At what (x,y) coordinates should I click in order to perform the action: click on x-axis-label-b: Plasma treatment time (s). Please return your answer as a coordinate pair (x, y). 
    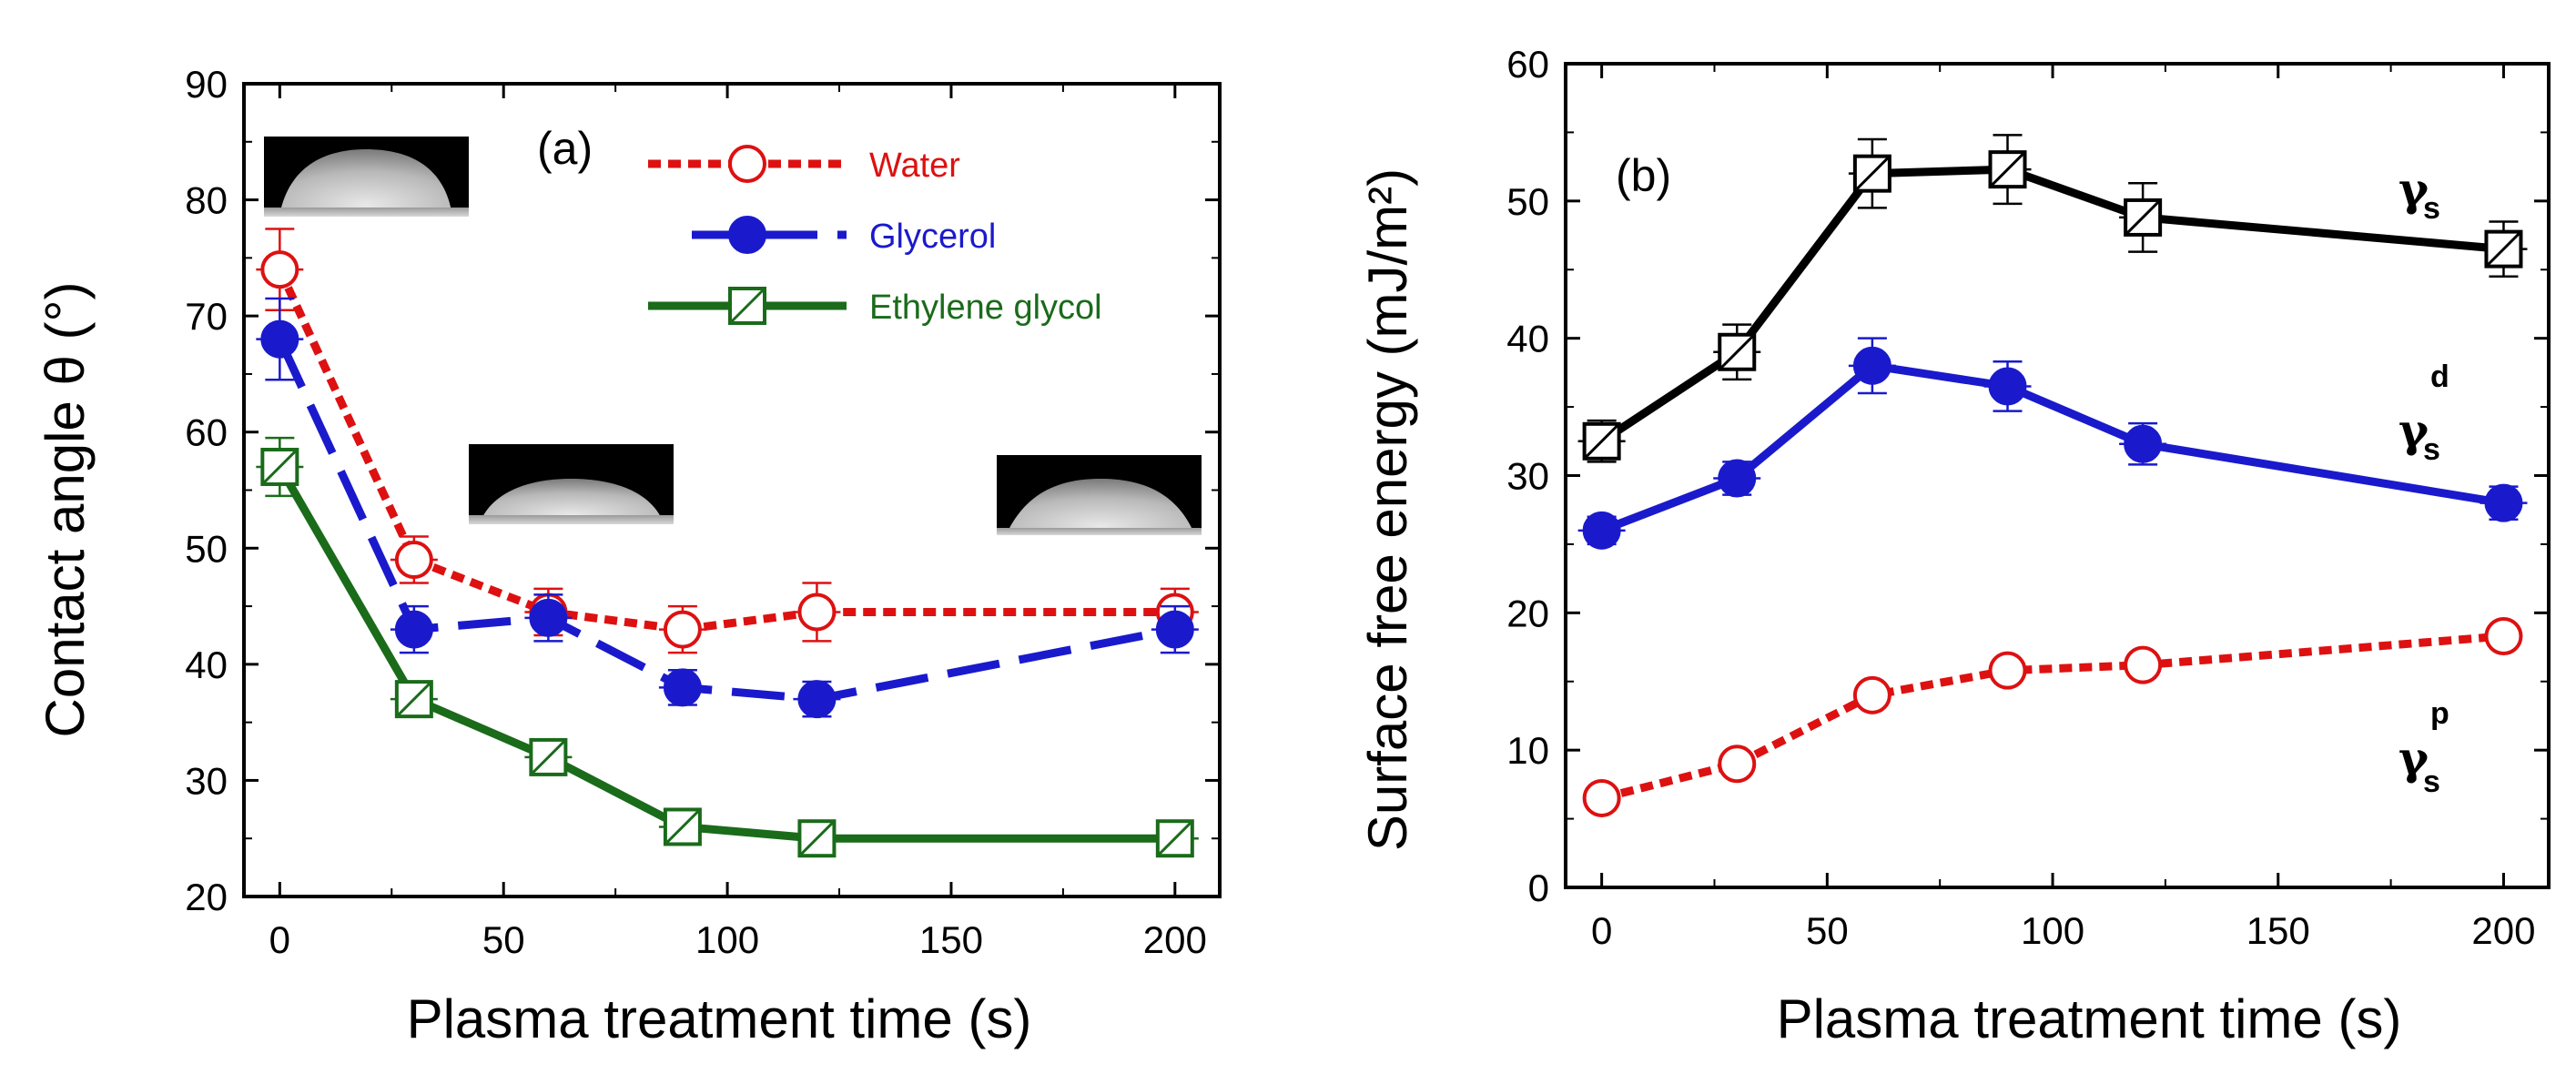
    Looking at the image, I should click on (2089, 1018).